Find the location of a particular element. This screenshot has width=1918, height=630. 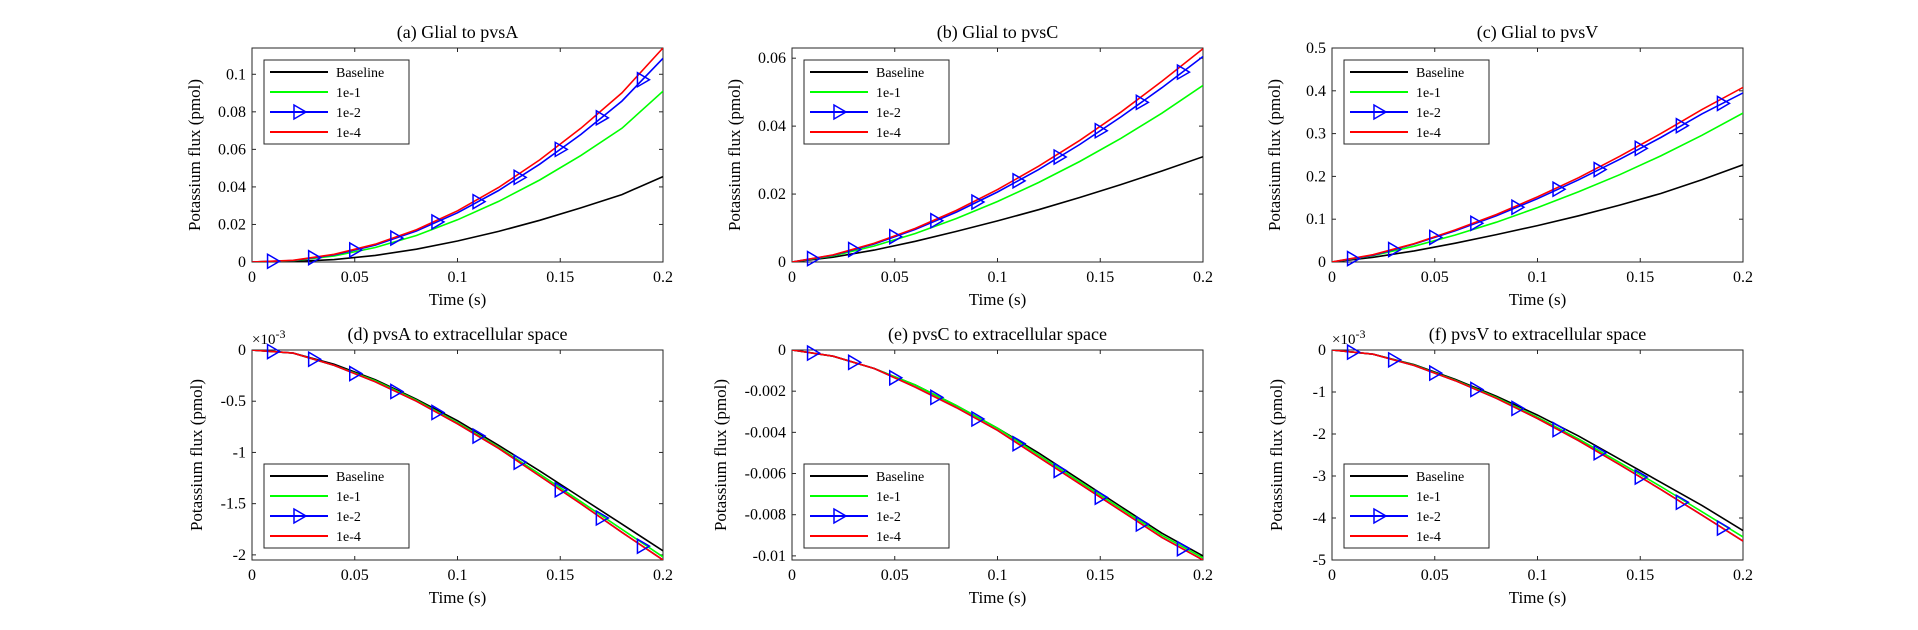

y-tick-label: -5 is located at coordinates (1319, 560).